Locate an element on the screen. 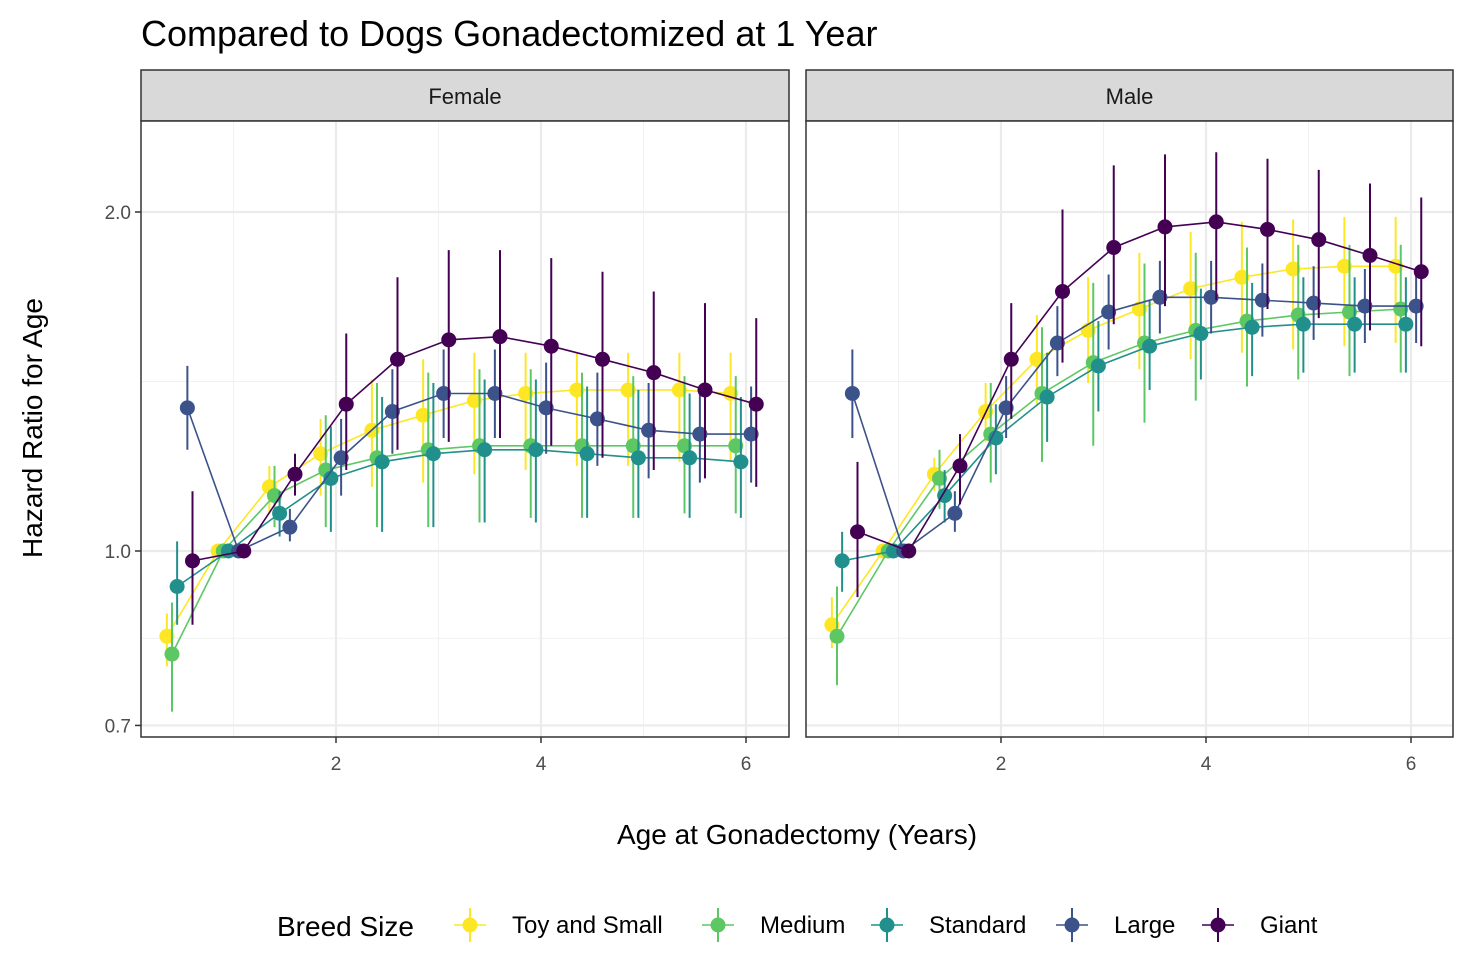  legend-item-large: Large is located at coordinates (1115, 925).